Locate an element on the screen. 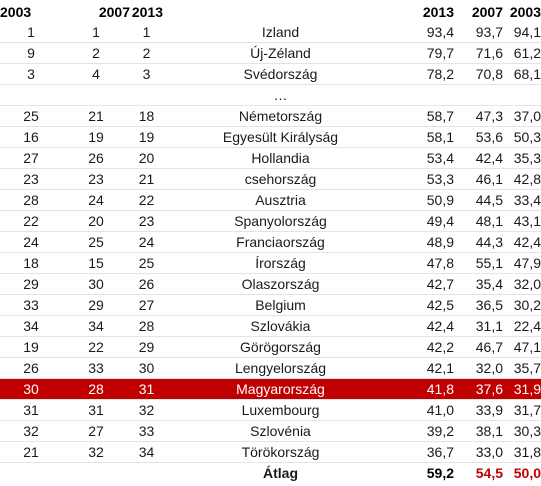 Image resolution: width=541 pixels, height=486 pixels. value-2013: 58,7 is located at coordinates (440, 116).